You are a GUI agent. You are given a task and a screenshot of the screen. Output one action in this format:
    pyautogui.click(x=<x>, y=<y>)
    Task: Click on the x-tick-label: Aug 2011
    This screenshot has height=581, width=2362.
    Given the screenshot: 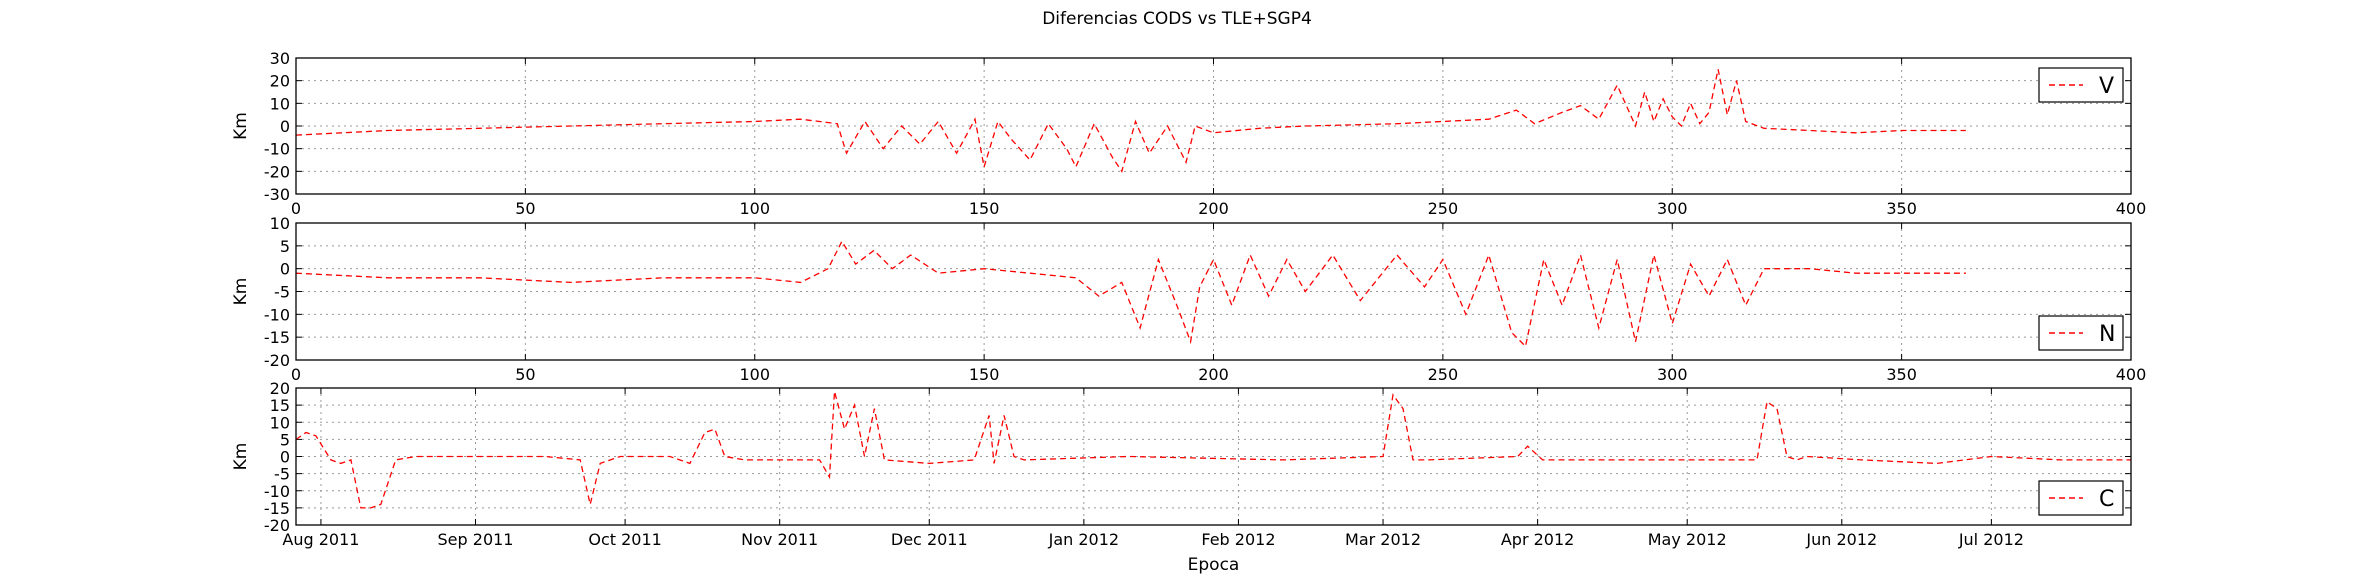 What is the action you would take?
    pyautogui.click(x=320, y=539)
    